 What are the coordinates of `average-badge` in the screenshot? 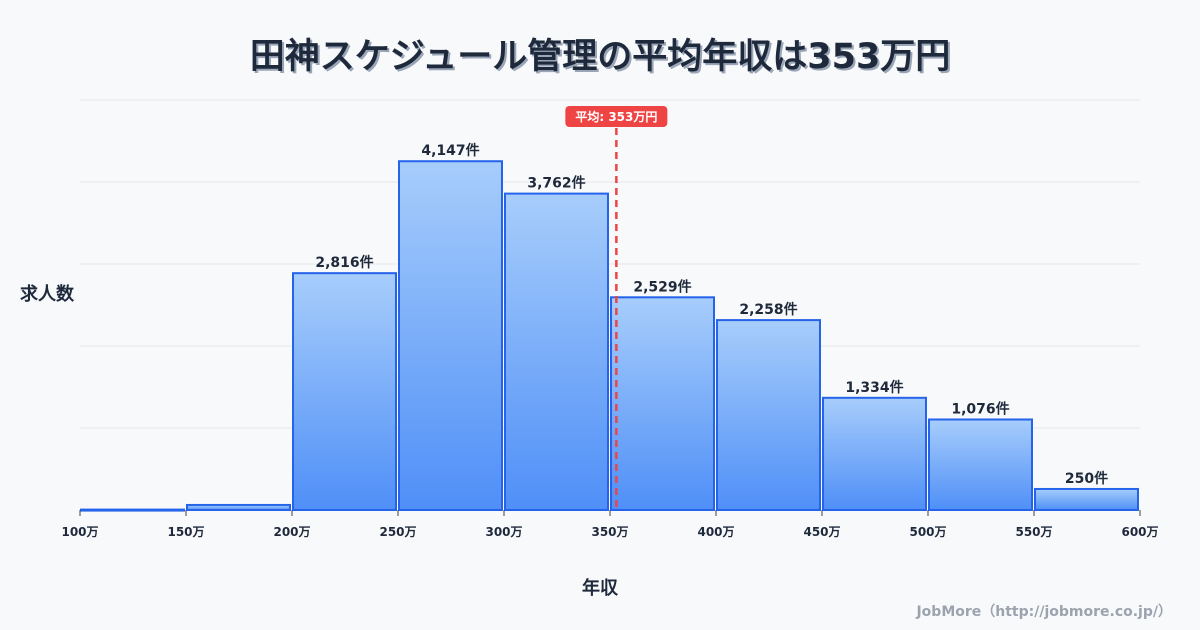 It's located at (616, 116).